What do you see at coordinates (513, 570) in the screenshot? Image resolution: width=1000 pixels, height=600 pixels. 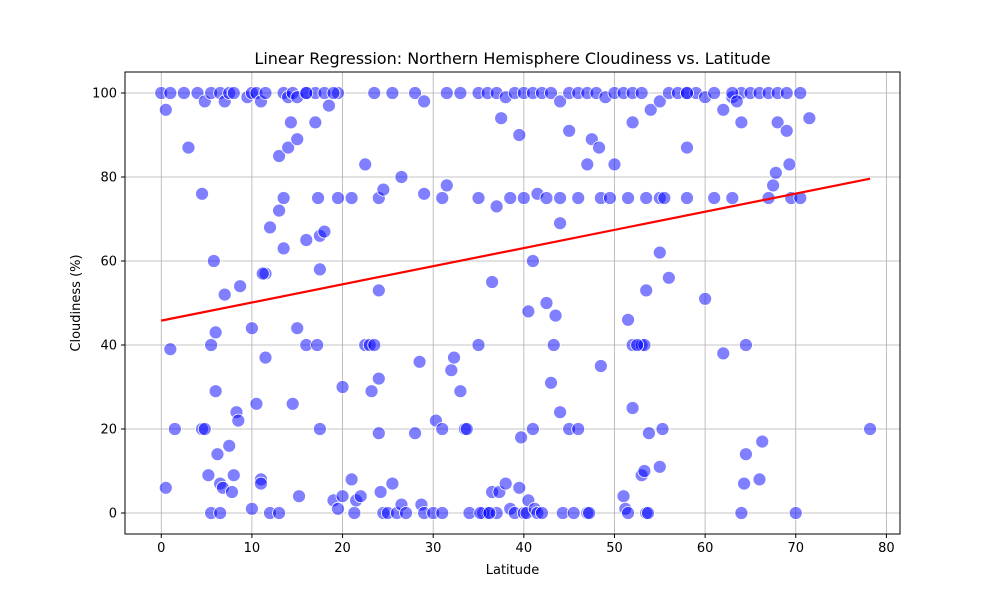 I see `x-axis-label: Latitude` at bounding box center [513, 570].